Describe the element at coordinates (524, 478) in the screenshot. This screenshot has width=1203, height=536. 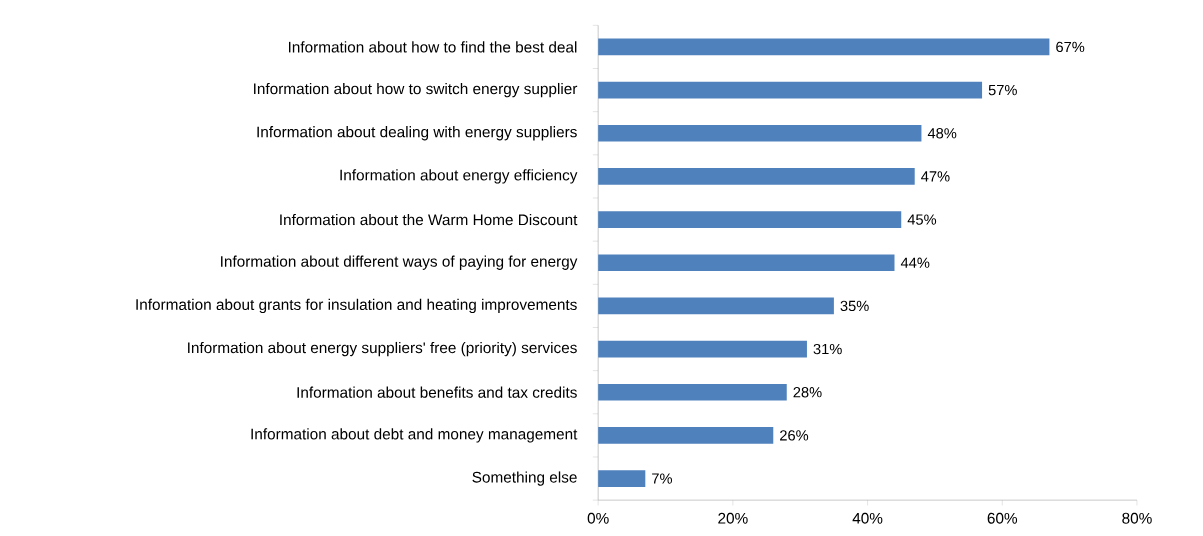
I see `y-tick-label: Something else` at that location.